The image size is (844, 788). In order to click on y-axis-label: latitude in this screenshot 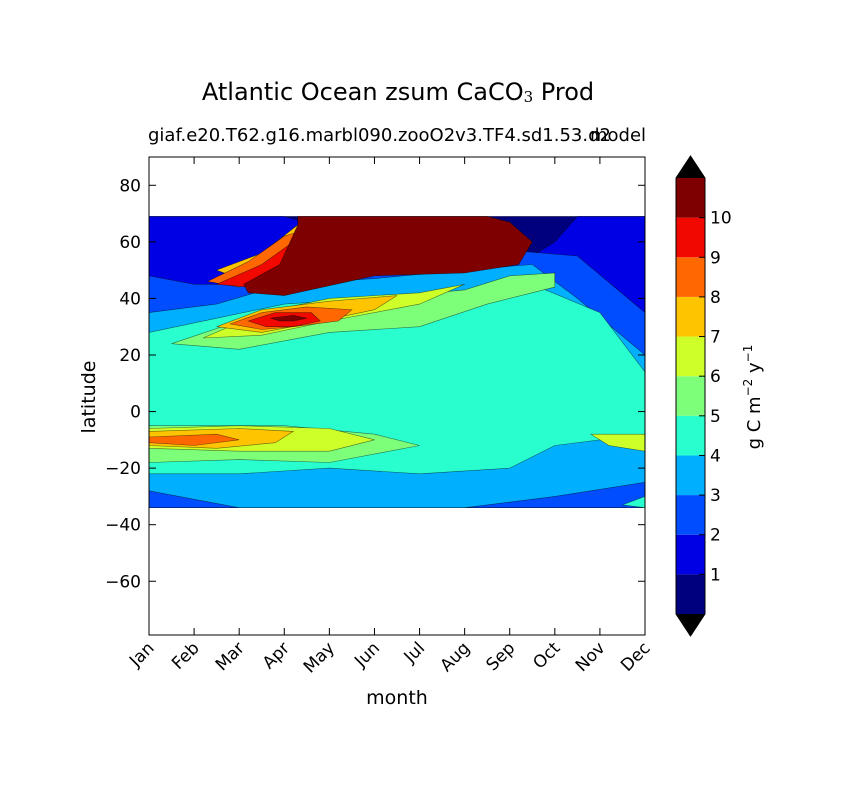, I will do `click(89, 397)`.